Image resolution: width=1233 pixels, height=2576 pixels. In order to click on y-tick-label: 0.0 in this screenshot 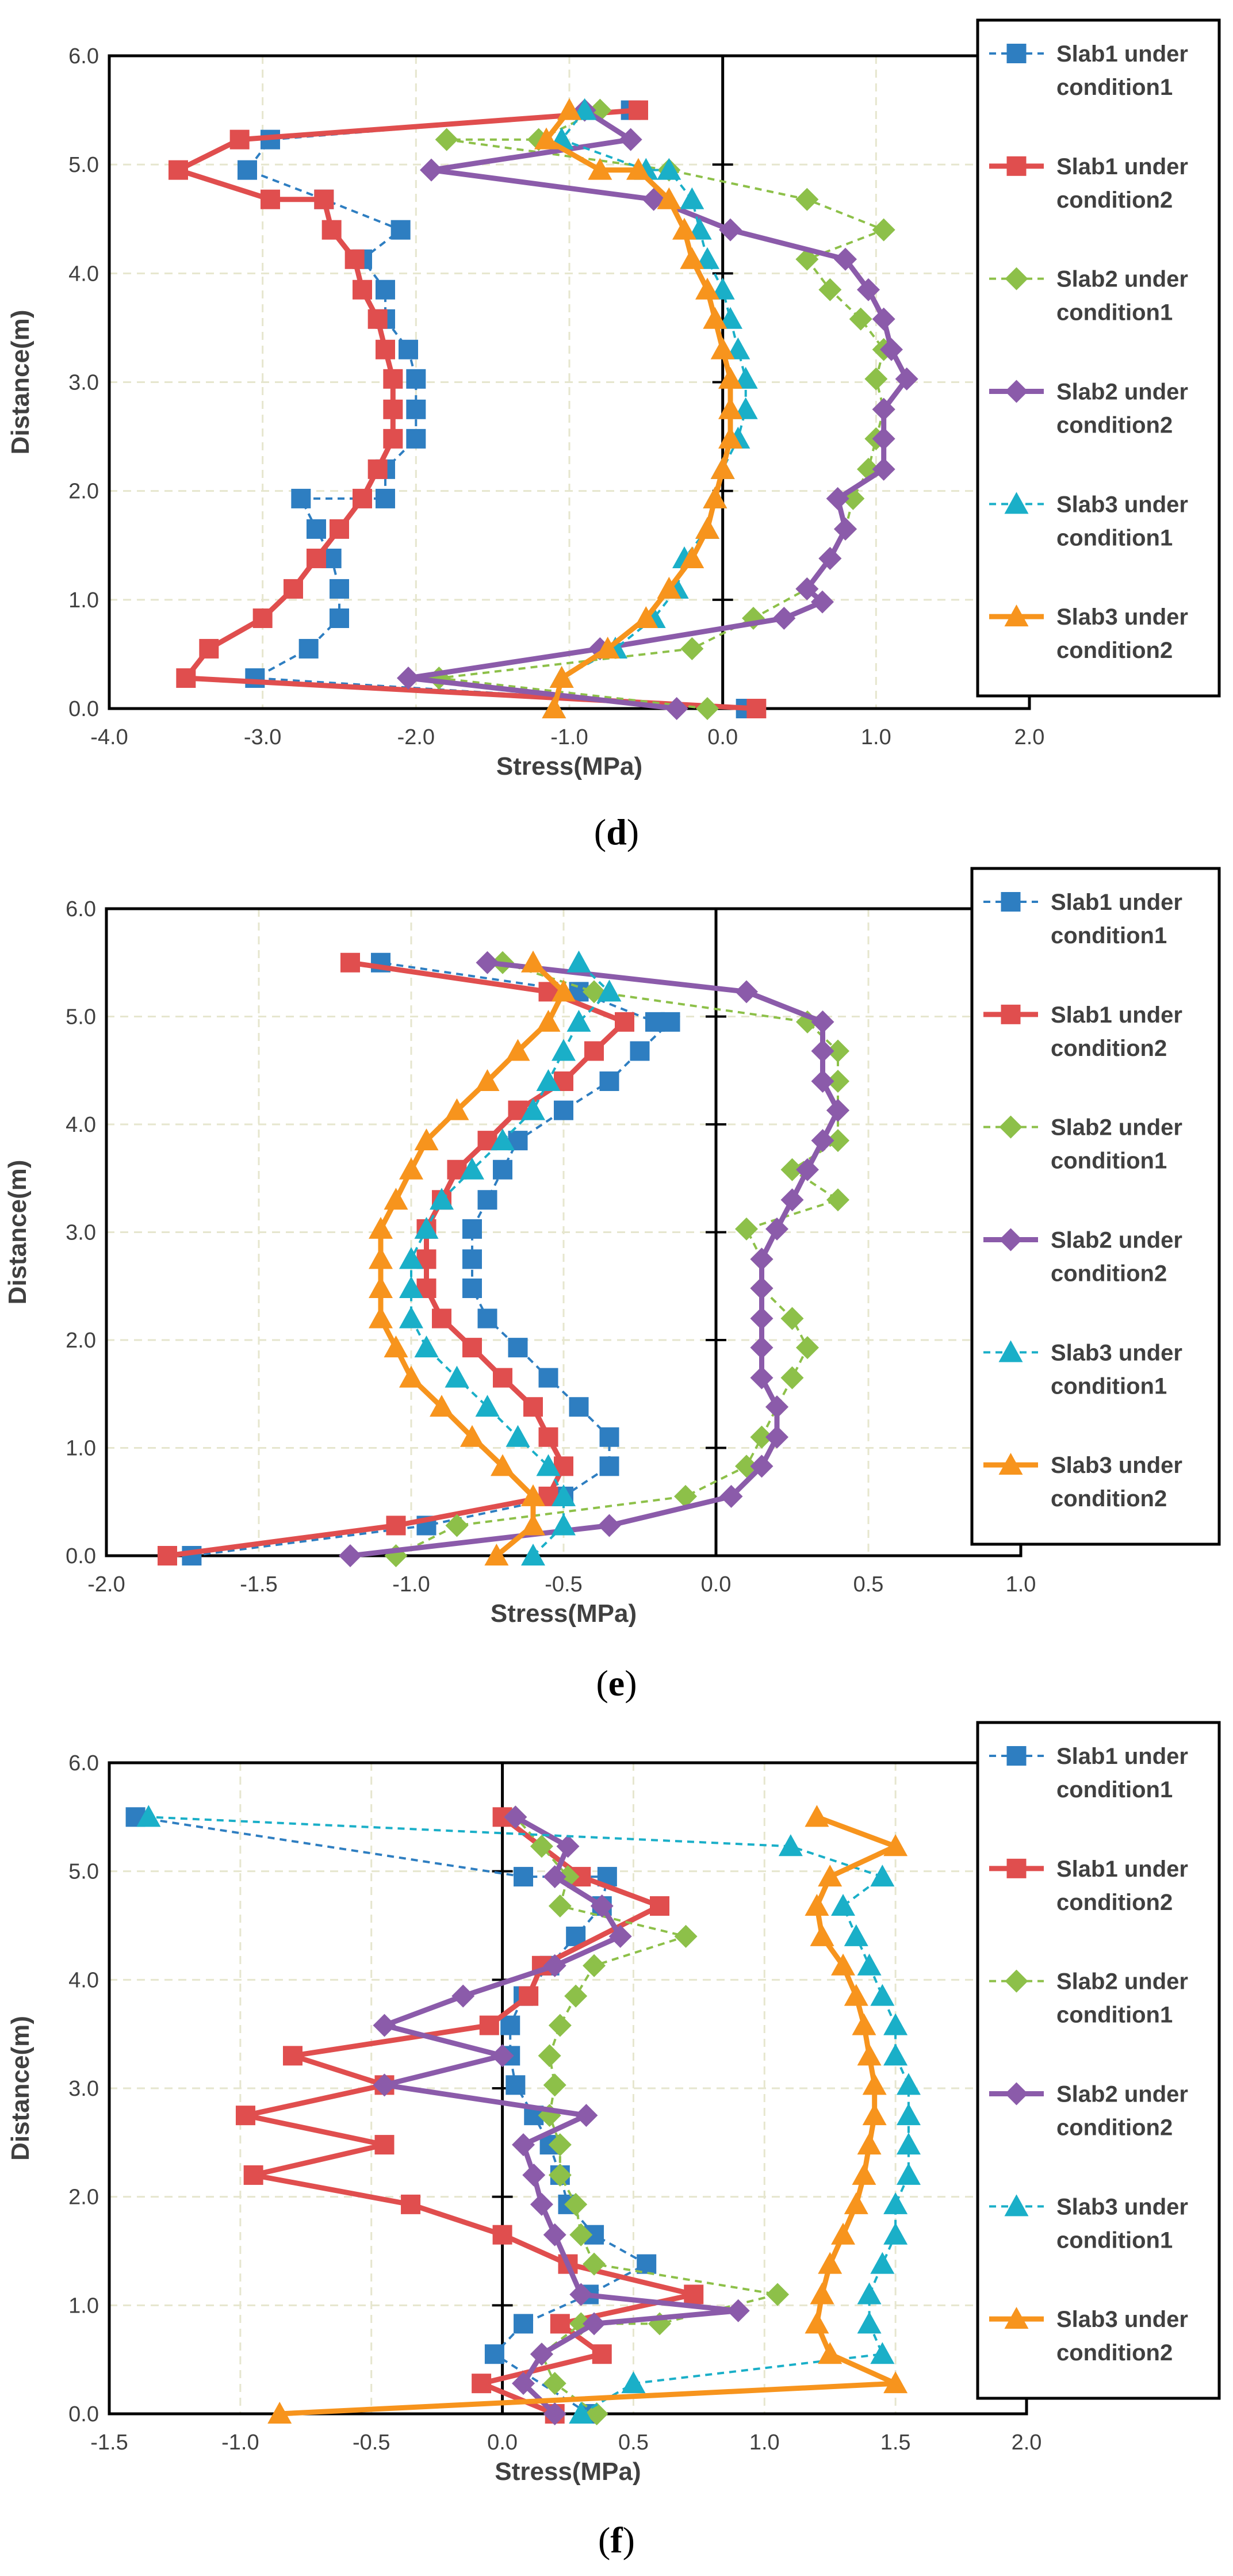, I will do `click(83, 2414)`.